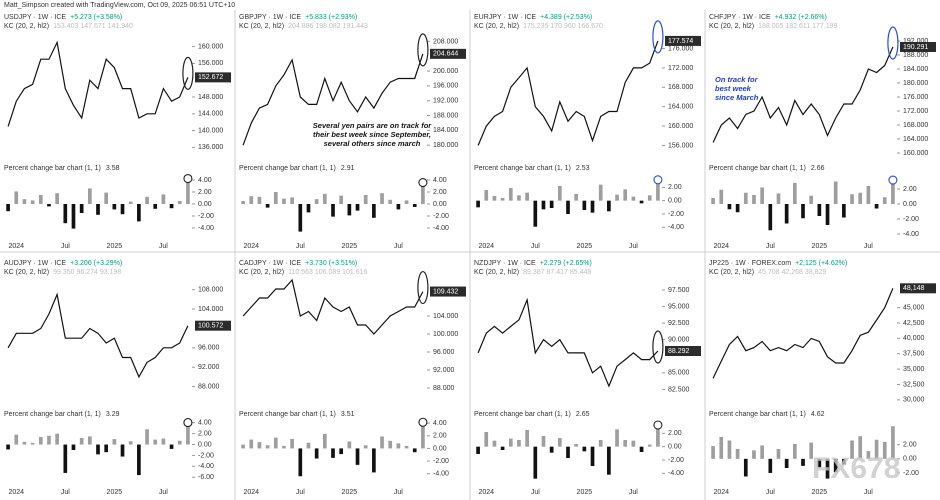  I want to click on y-tick-label: 196.000, so click(445, 86).